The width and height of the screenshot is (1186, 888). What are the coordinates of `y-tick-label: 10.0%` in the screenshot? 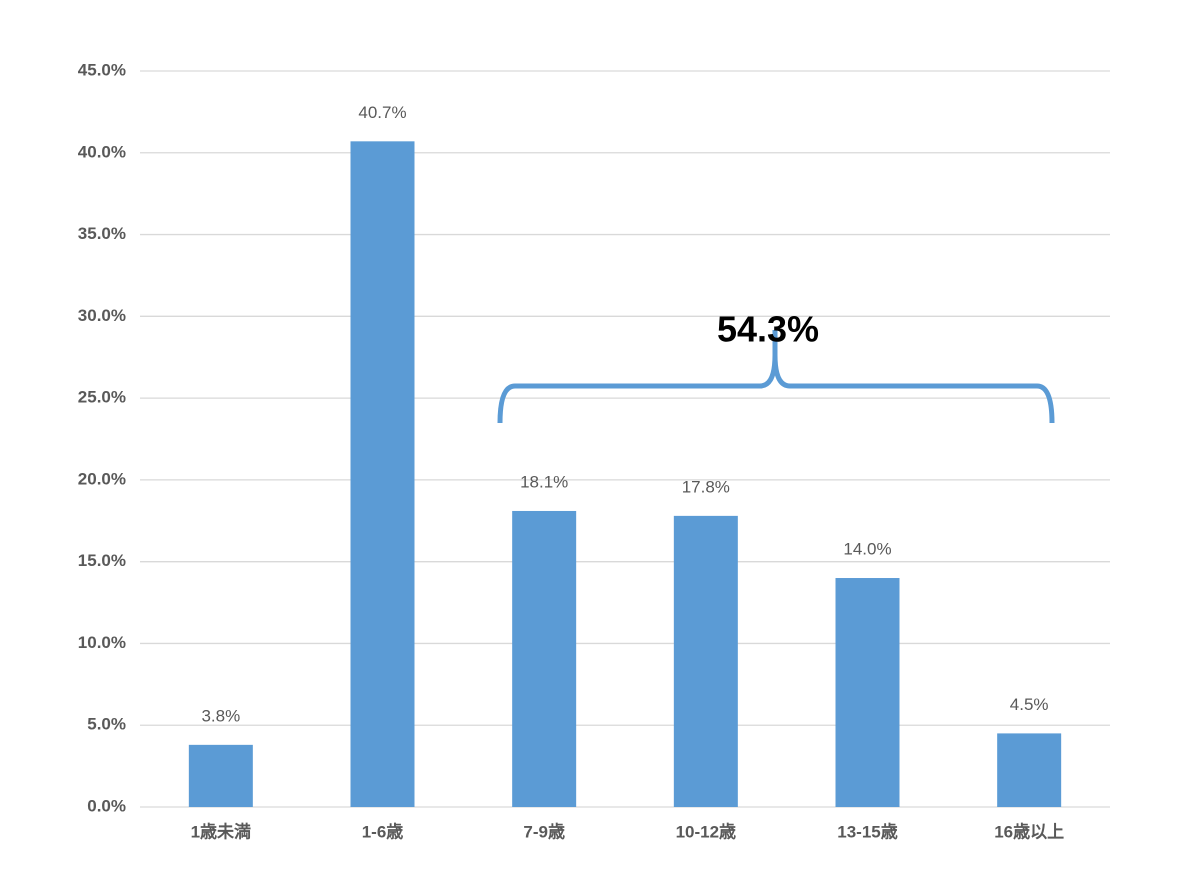 It's located at (102, 642).